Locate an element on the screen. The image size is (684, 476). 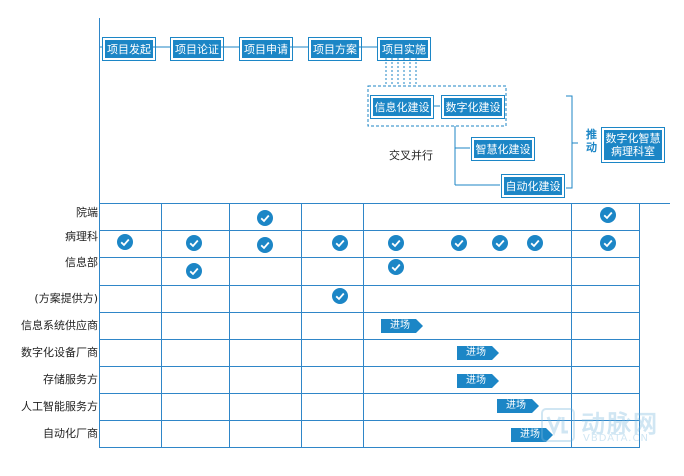
watermark-name: 动脉网 is located at coordinates (620, 424).